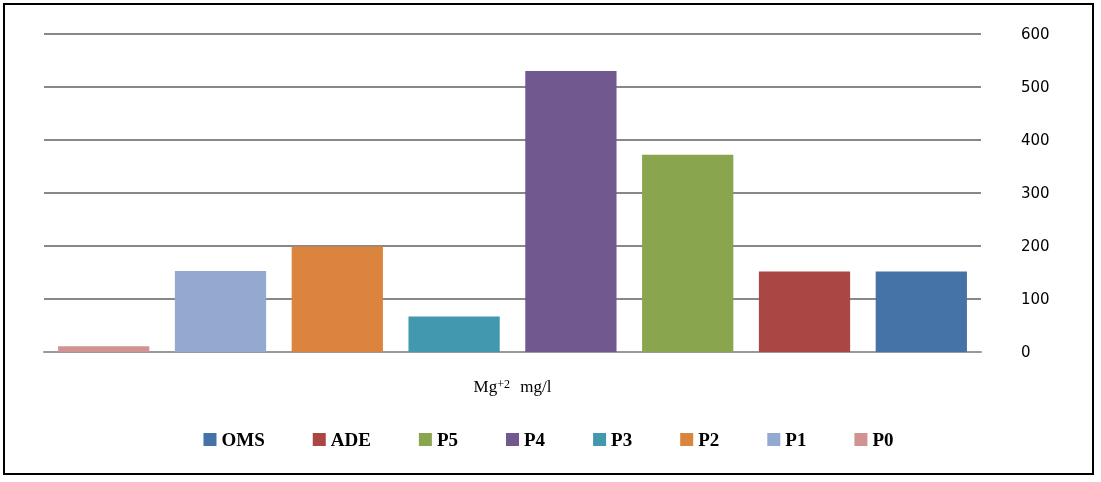 The height and width of the screenshot is (482, 1101). What do you see at coordinates (1035, 299) in the screenshot?
I see `y-tick-label: 100` at bounding box center [1035, 299].